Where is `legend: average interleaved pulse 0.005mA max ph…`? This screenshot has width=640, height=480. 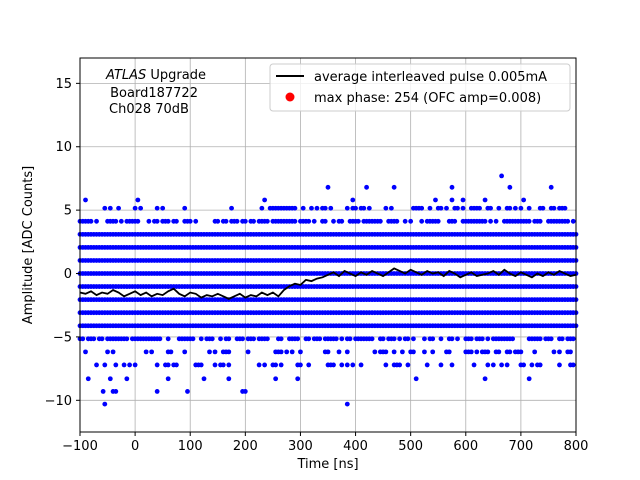 legend: average interleaved pulse 0.005mA max ph… is located at coordinates (420, 87).